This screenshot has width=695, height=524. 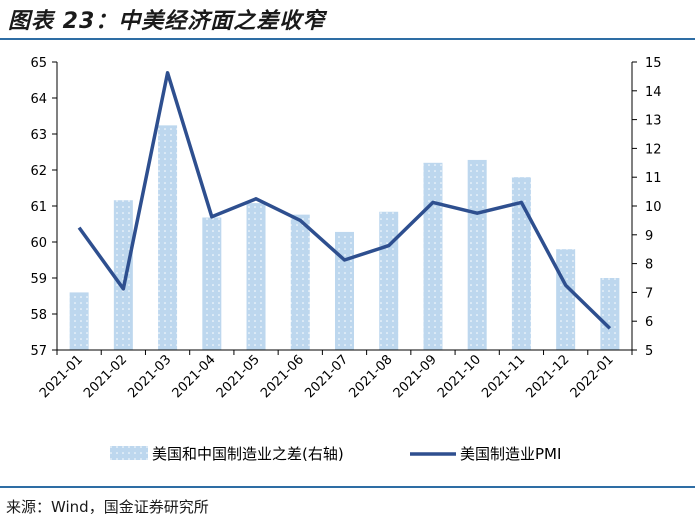 What do you see at coordinates (653, 92) in the screenshot?
I see `right-tick-label: 14` at bounding box center [653, 92].